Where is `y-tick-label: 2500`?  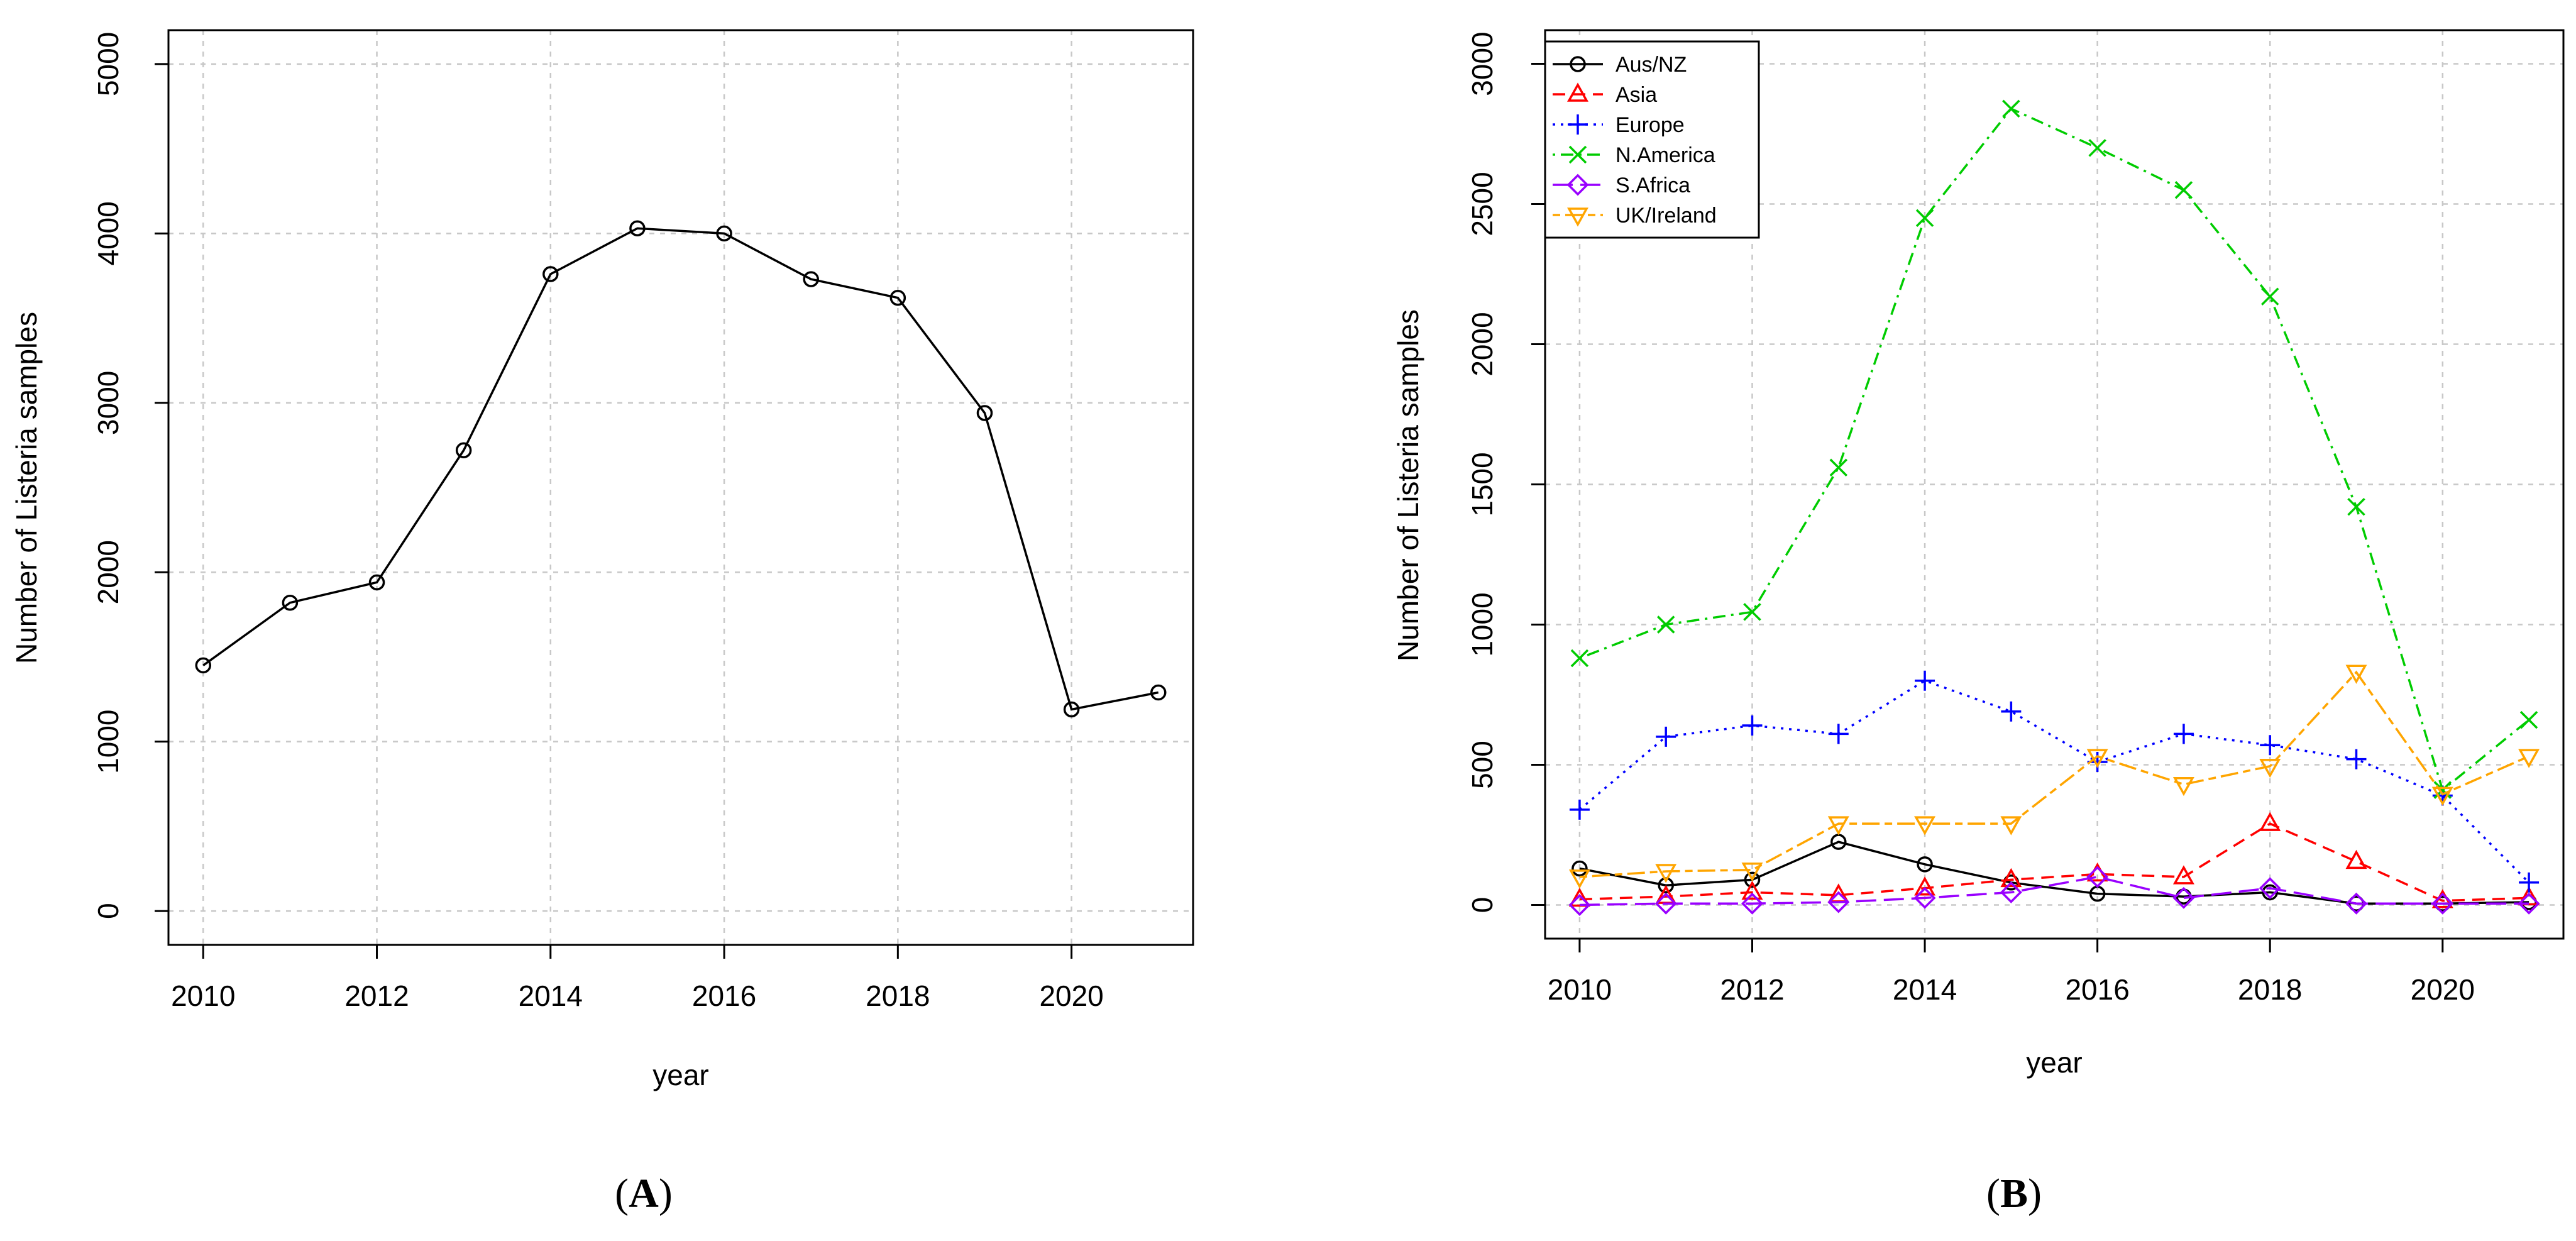 y-tick-label: 2500 is located at coordinates (1482, 204).